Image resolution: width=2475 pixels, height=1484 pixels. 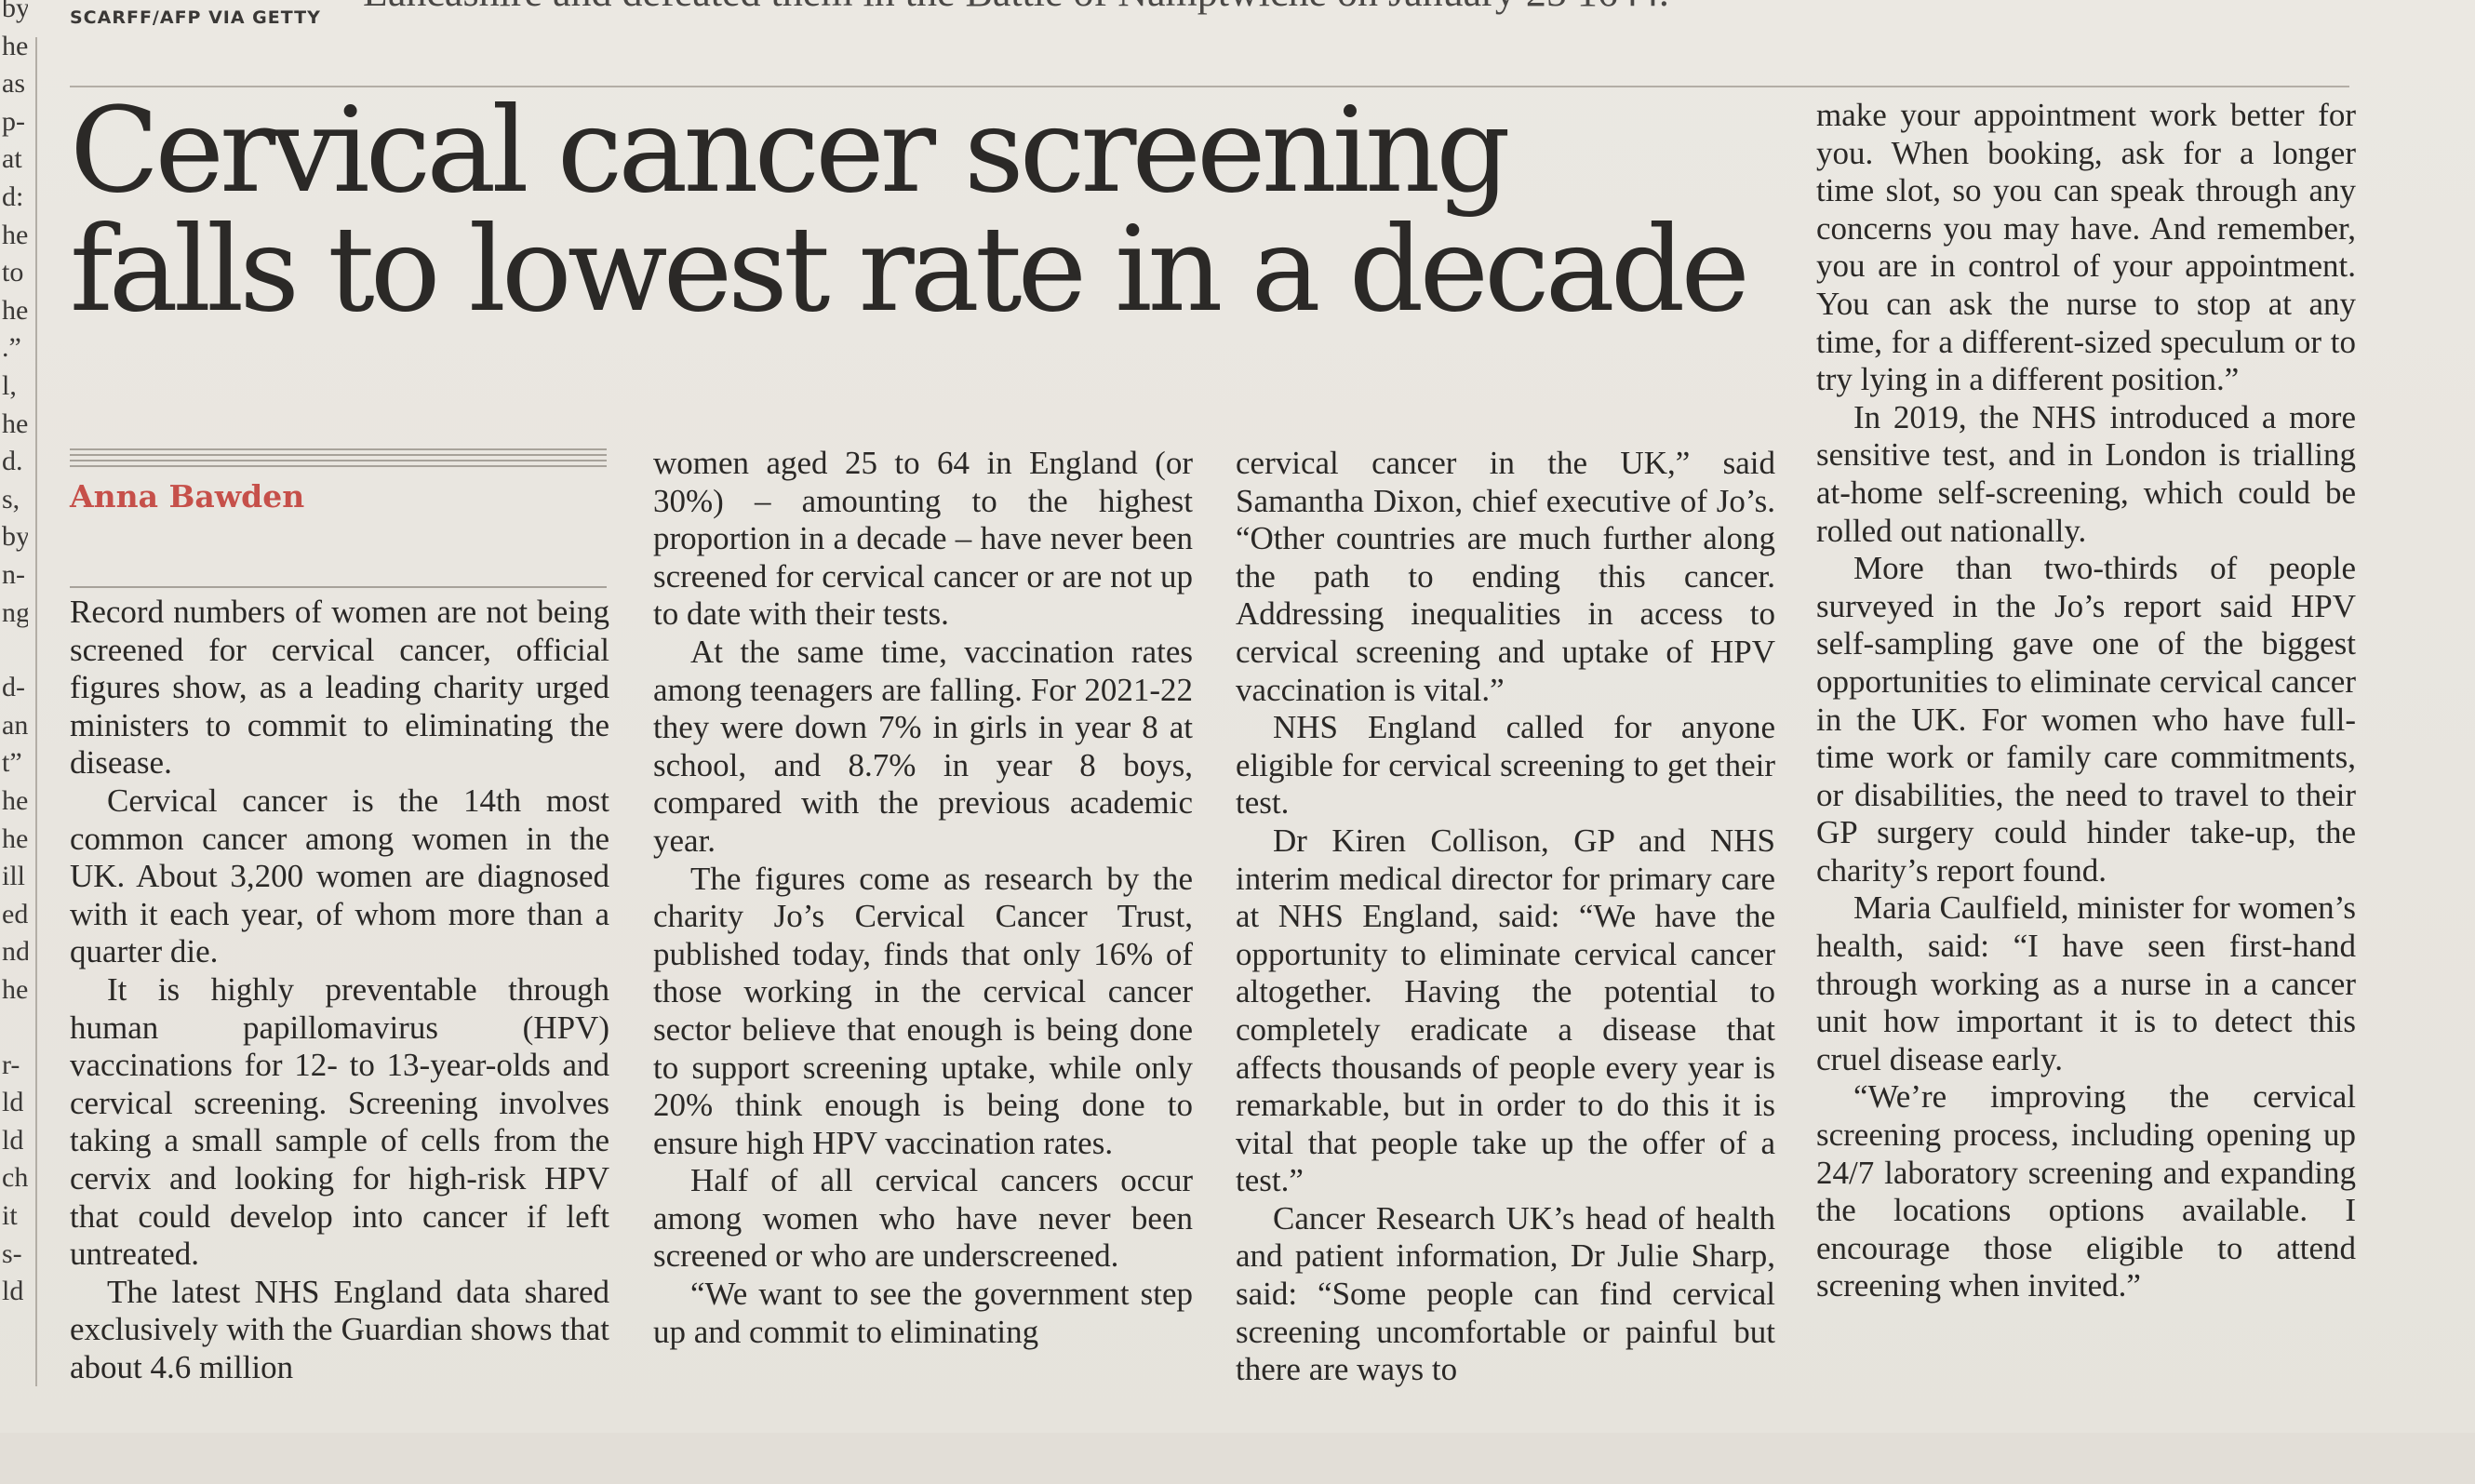 I want to click on edge-fragment: d., so click(x=12, y=461).